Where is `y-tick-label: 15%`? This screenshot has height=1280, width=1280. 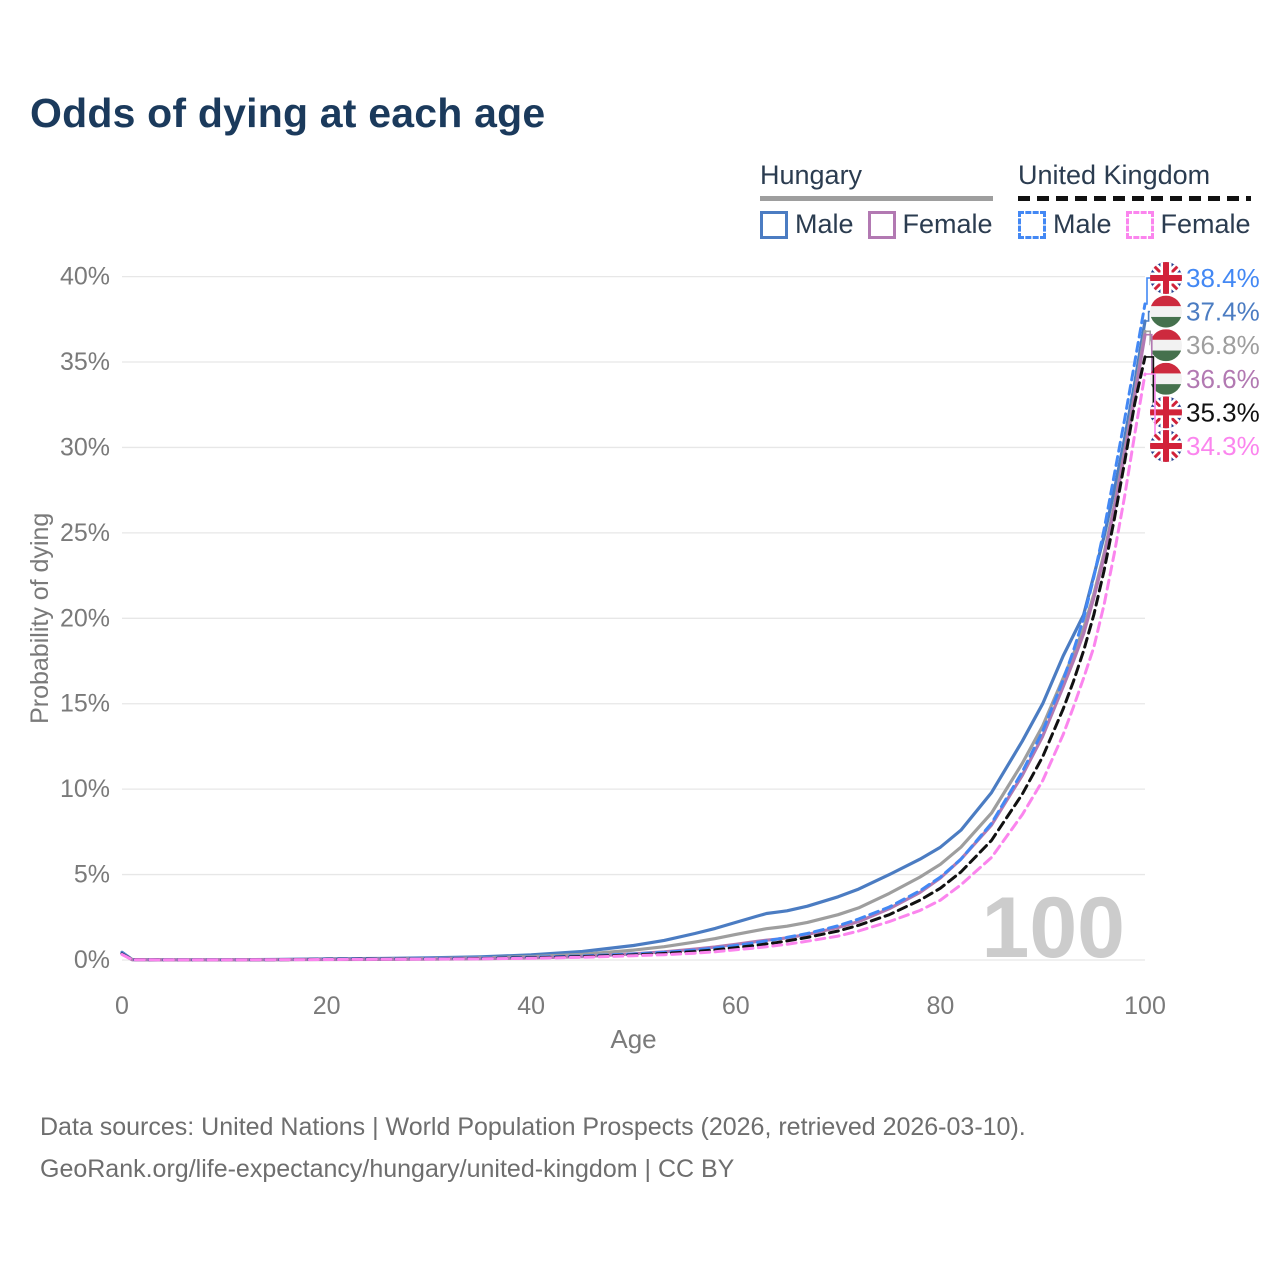
y-tick-label: 15% is located at coordinates (85, 704).